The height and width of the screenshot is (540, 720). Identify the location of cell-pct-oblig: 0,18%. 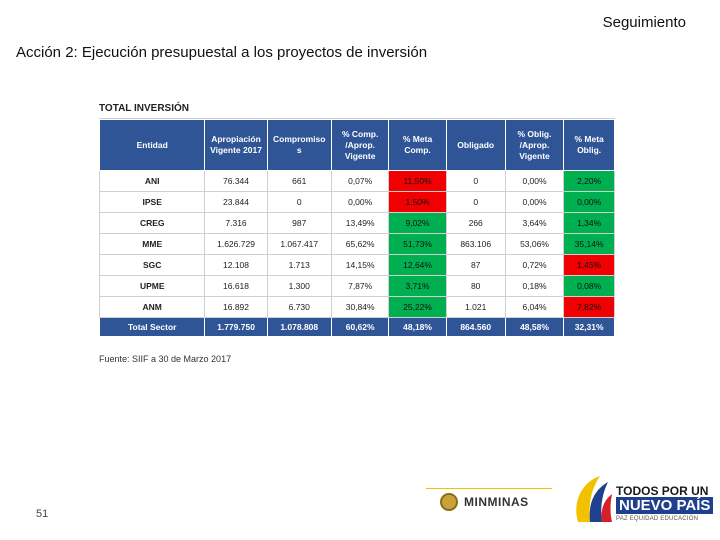
(534, 286).